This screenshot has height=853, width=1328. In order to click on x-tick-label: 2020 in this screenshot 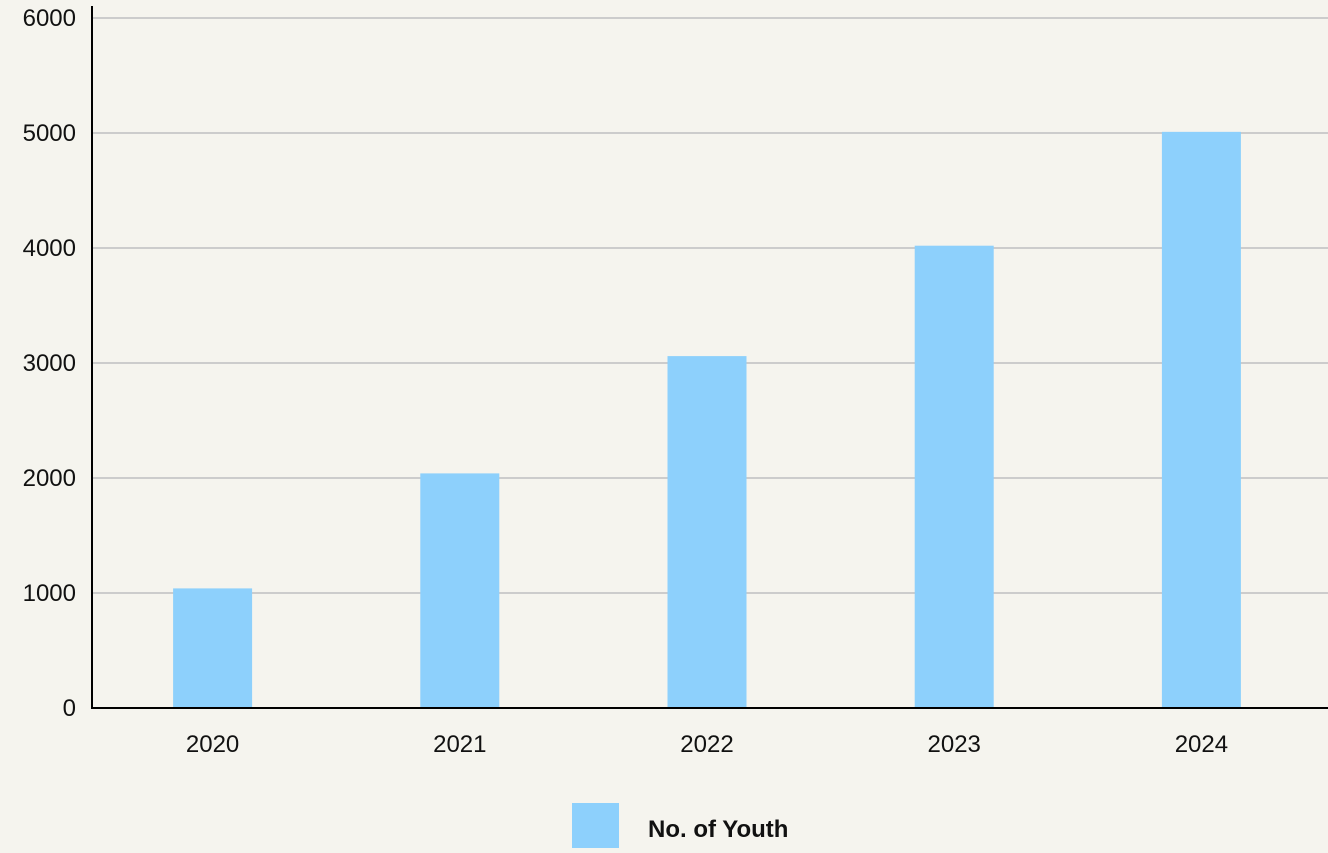, I will do `click(212, 744)`.